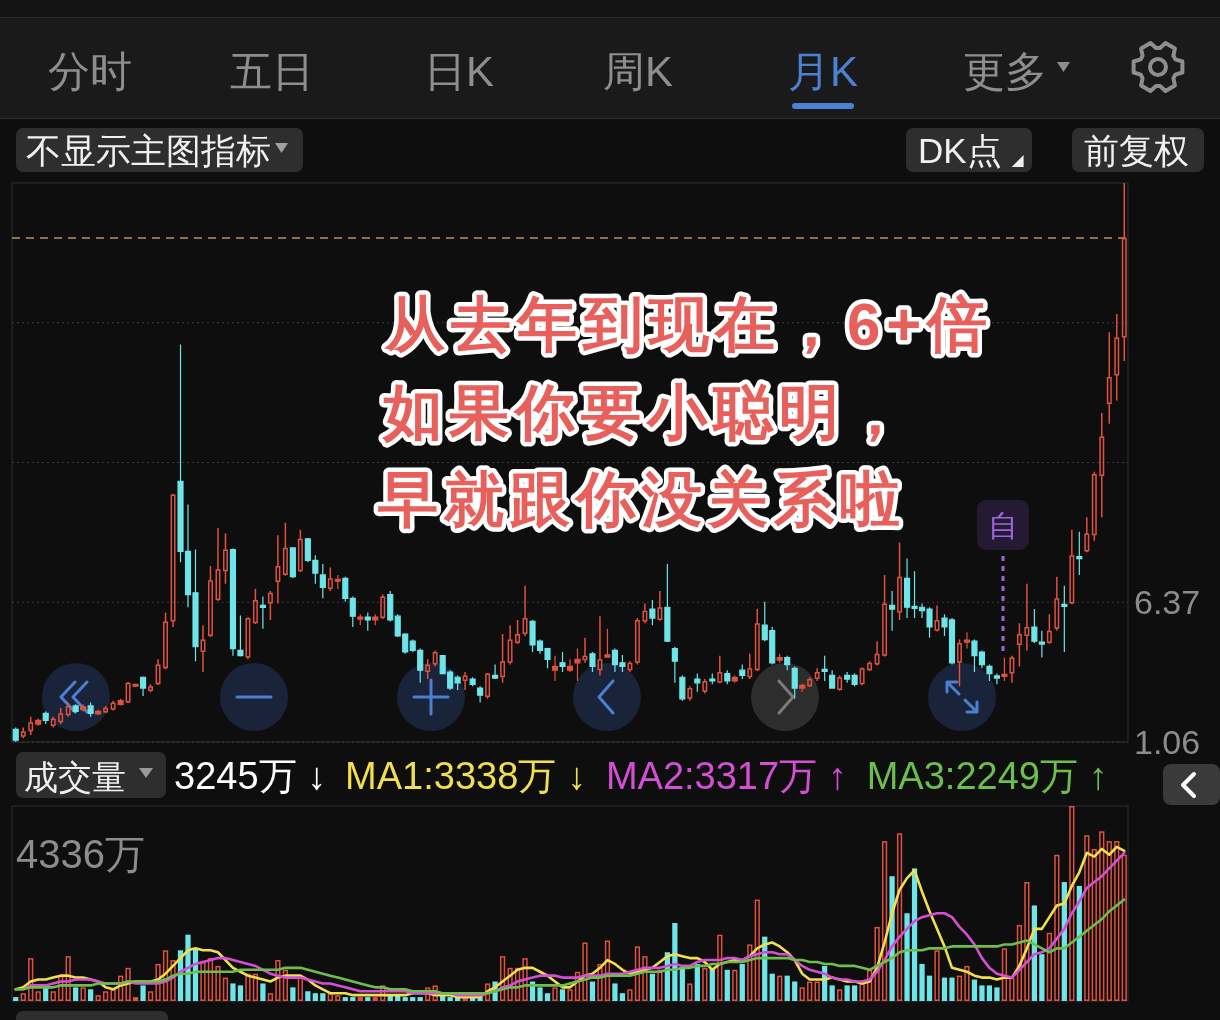  I want to click on text: 周K, so click(638, 71).